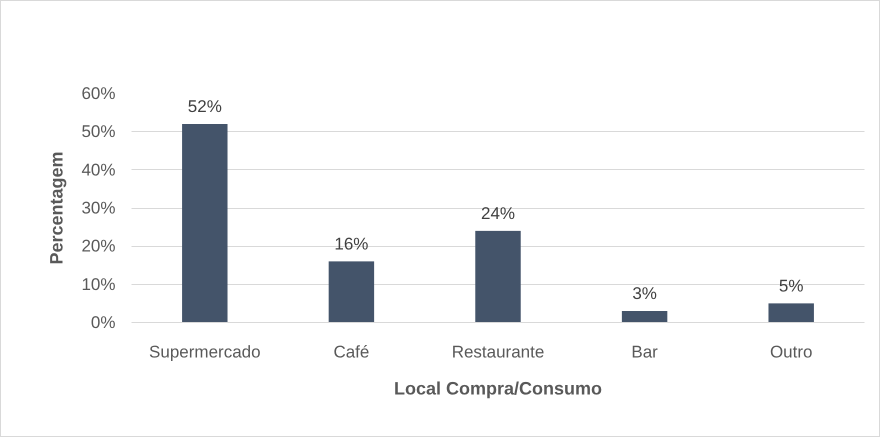 The width and height of the screenshot is (882, 439). Describe the element at coordinates (98, 93) in the screenshot. I see `y-tick-label: 60%` at that location.